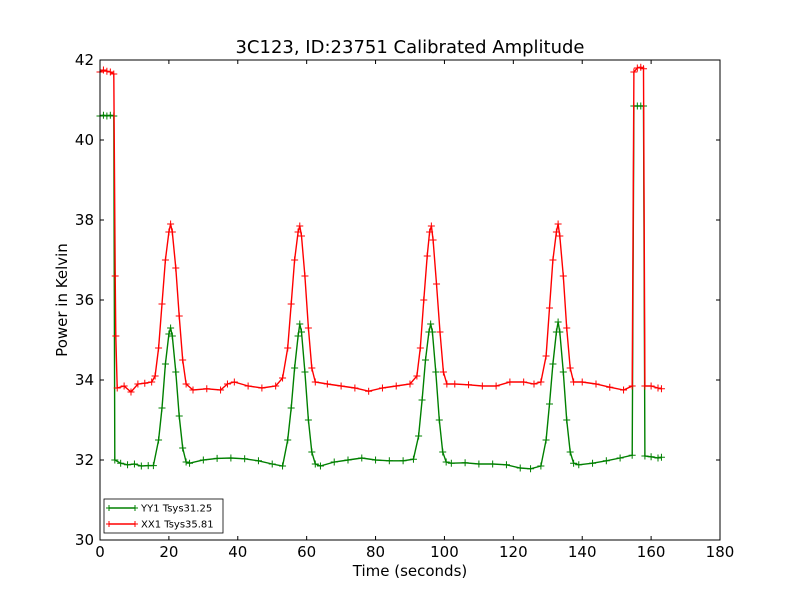  I want to click on x-tick-label: 60, so click(306, 552).